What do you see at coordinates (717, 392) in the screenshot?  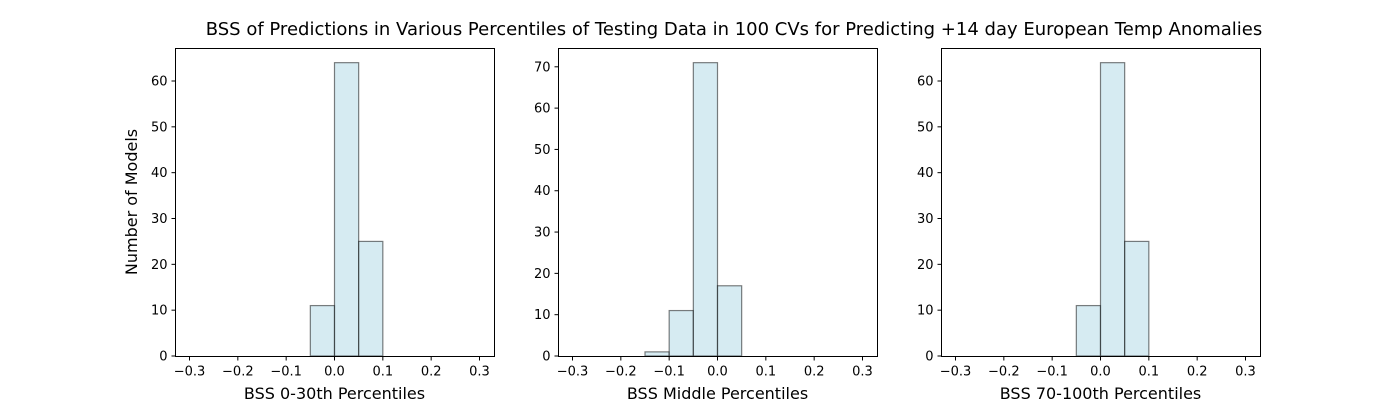 I see `x-axis-label: BSS Middle Percentiles` at bounding box center [717, 392].